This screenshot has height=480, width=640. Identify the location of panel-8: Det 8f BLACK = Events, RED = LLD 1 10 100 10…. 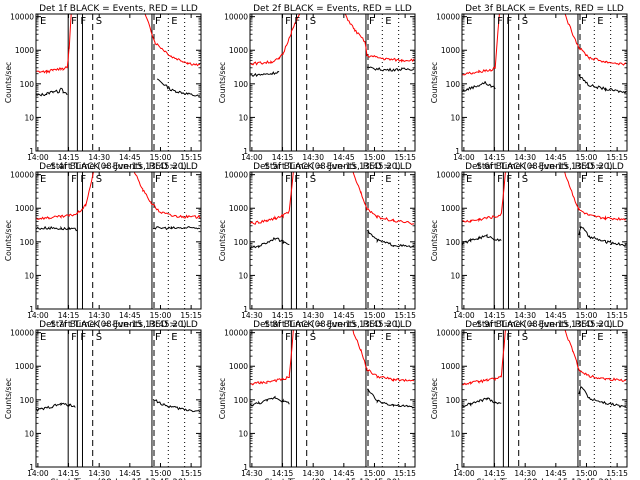
(317, 400).